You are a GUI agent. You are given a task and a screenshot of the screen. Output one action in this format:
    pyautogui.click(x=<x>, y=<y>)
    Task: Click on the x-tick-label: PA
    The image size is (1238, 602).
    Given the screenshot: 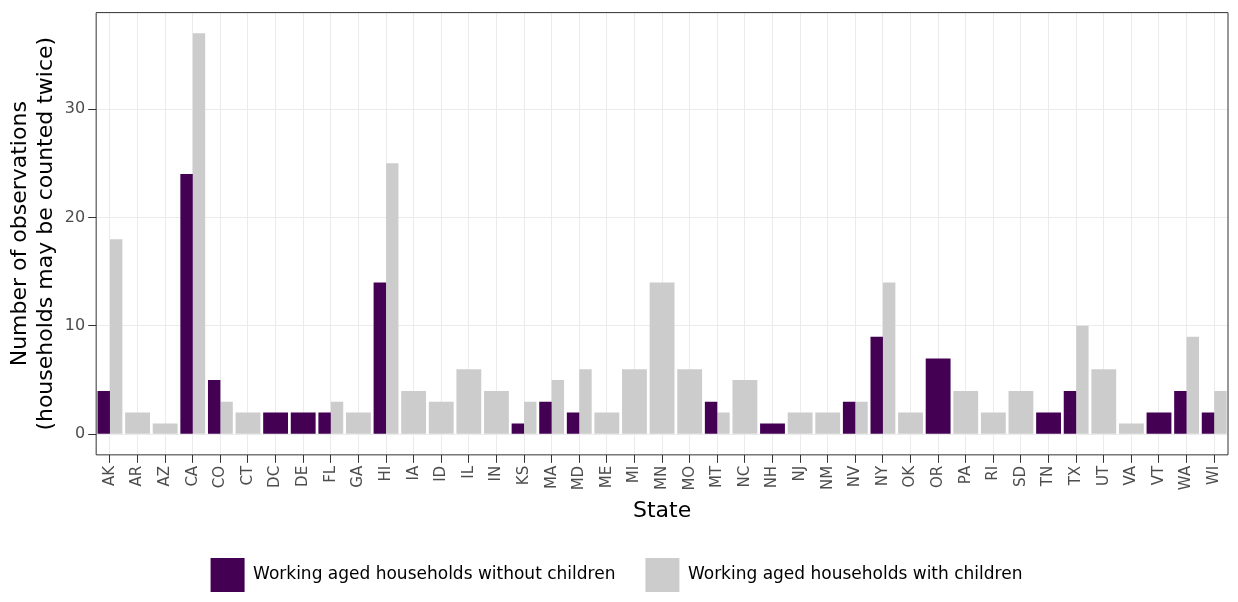 What is the action you would take?
    pyautogui.click(x=964, y=475)
    